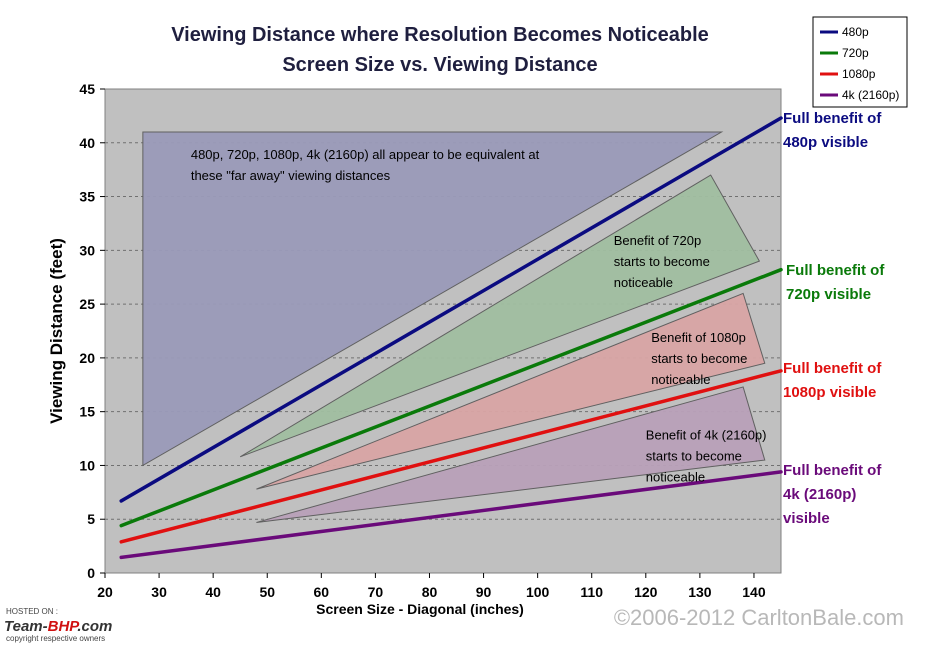 The height and width of the screenshot is (647, 947). I want to click on x-axis-label: Screen Size - Diagonal (inches), so click(420, 609).